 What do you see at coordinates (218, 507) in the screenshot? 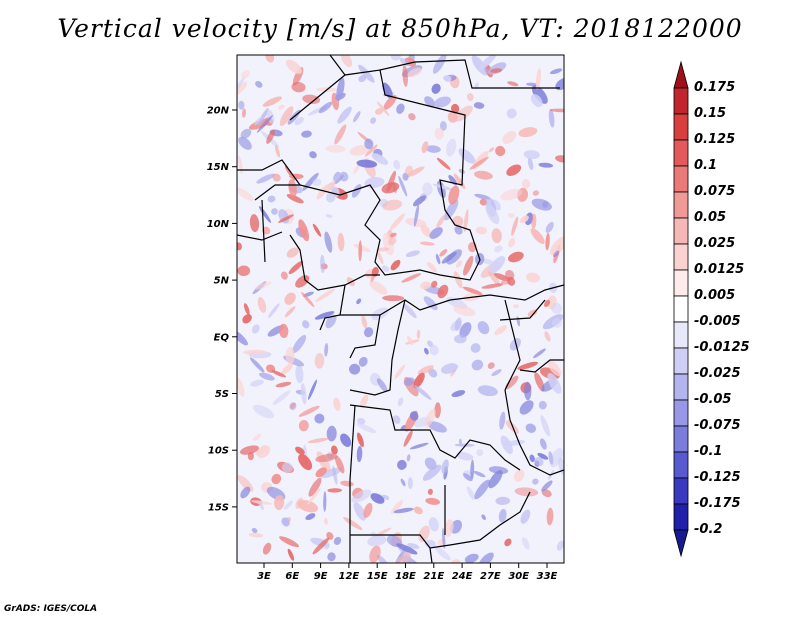
I see `lat-label: 15S` at bounding box center [218, 507].